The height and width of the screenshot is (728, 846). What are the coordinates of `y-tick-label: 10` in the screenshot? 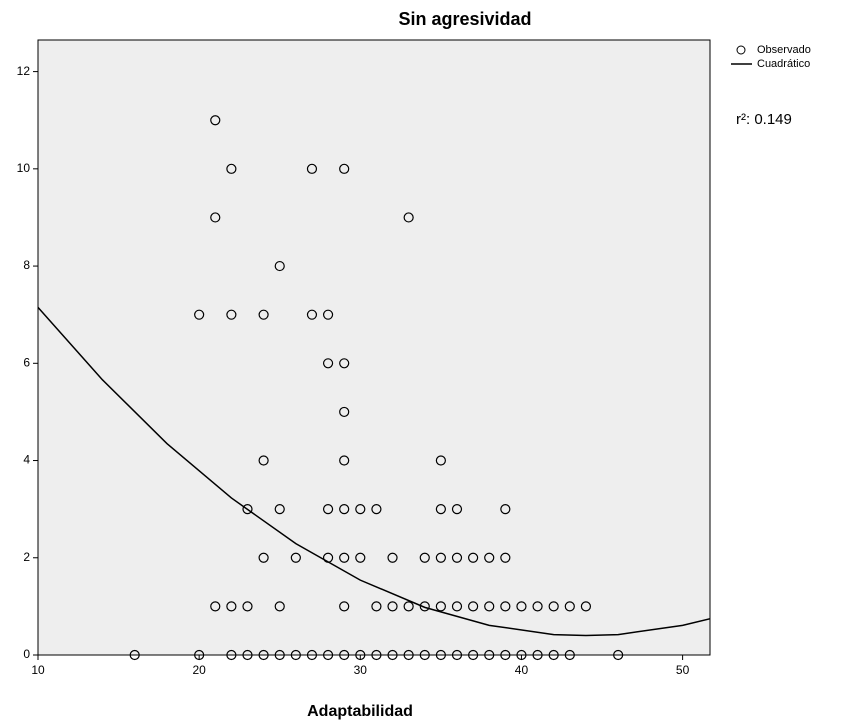 It's located at (24, 168).